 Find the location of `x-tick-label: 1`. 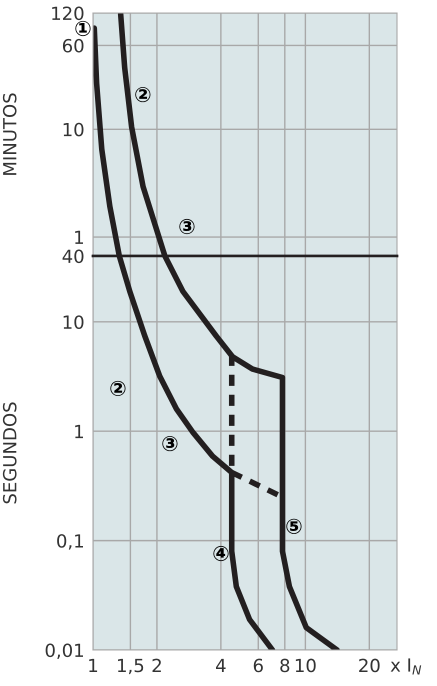

x-tick-label: 1 is located at coordinates (93, 665).